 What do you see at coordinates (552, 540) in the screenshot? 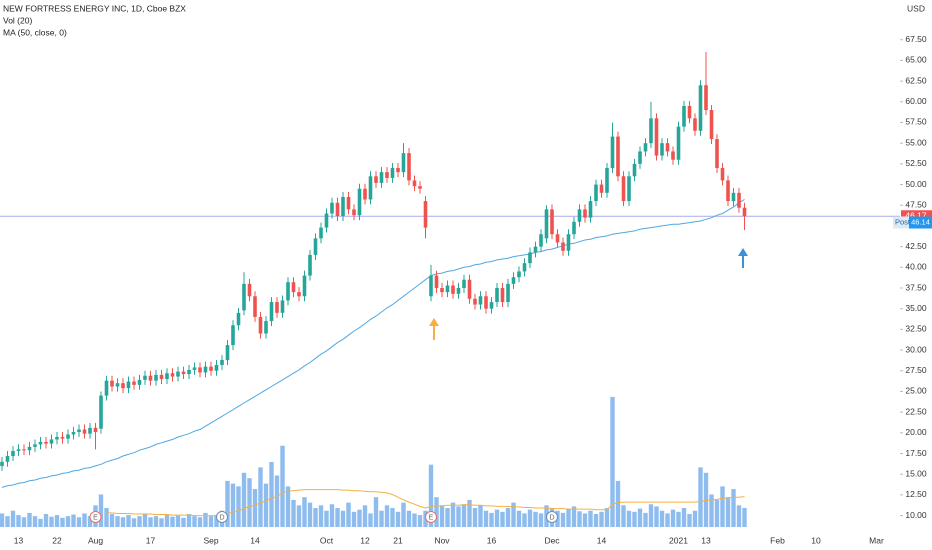
I see `x-tick-label: Dec` at bounding box center [552, 540].